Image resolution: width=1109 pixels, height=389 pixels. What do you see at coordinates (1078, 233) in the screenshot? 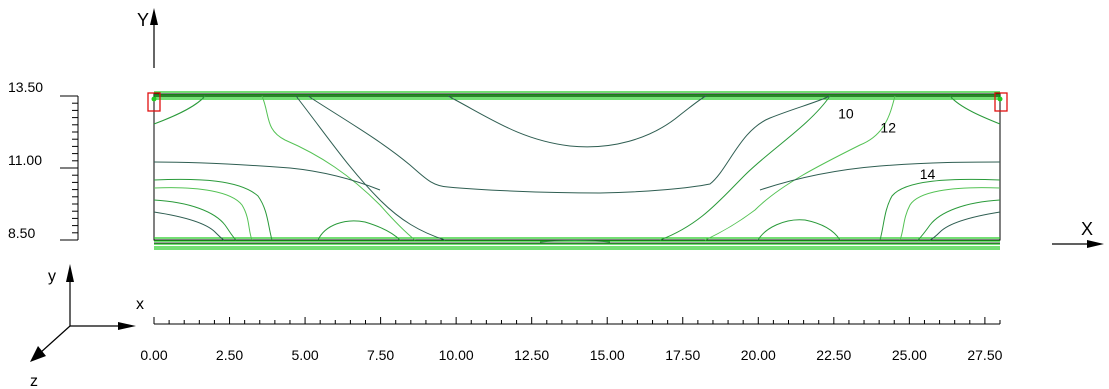
I see `global-x-axis: X` at bounding box center [1078, 233].